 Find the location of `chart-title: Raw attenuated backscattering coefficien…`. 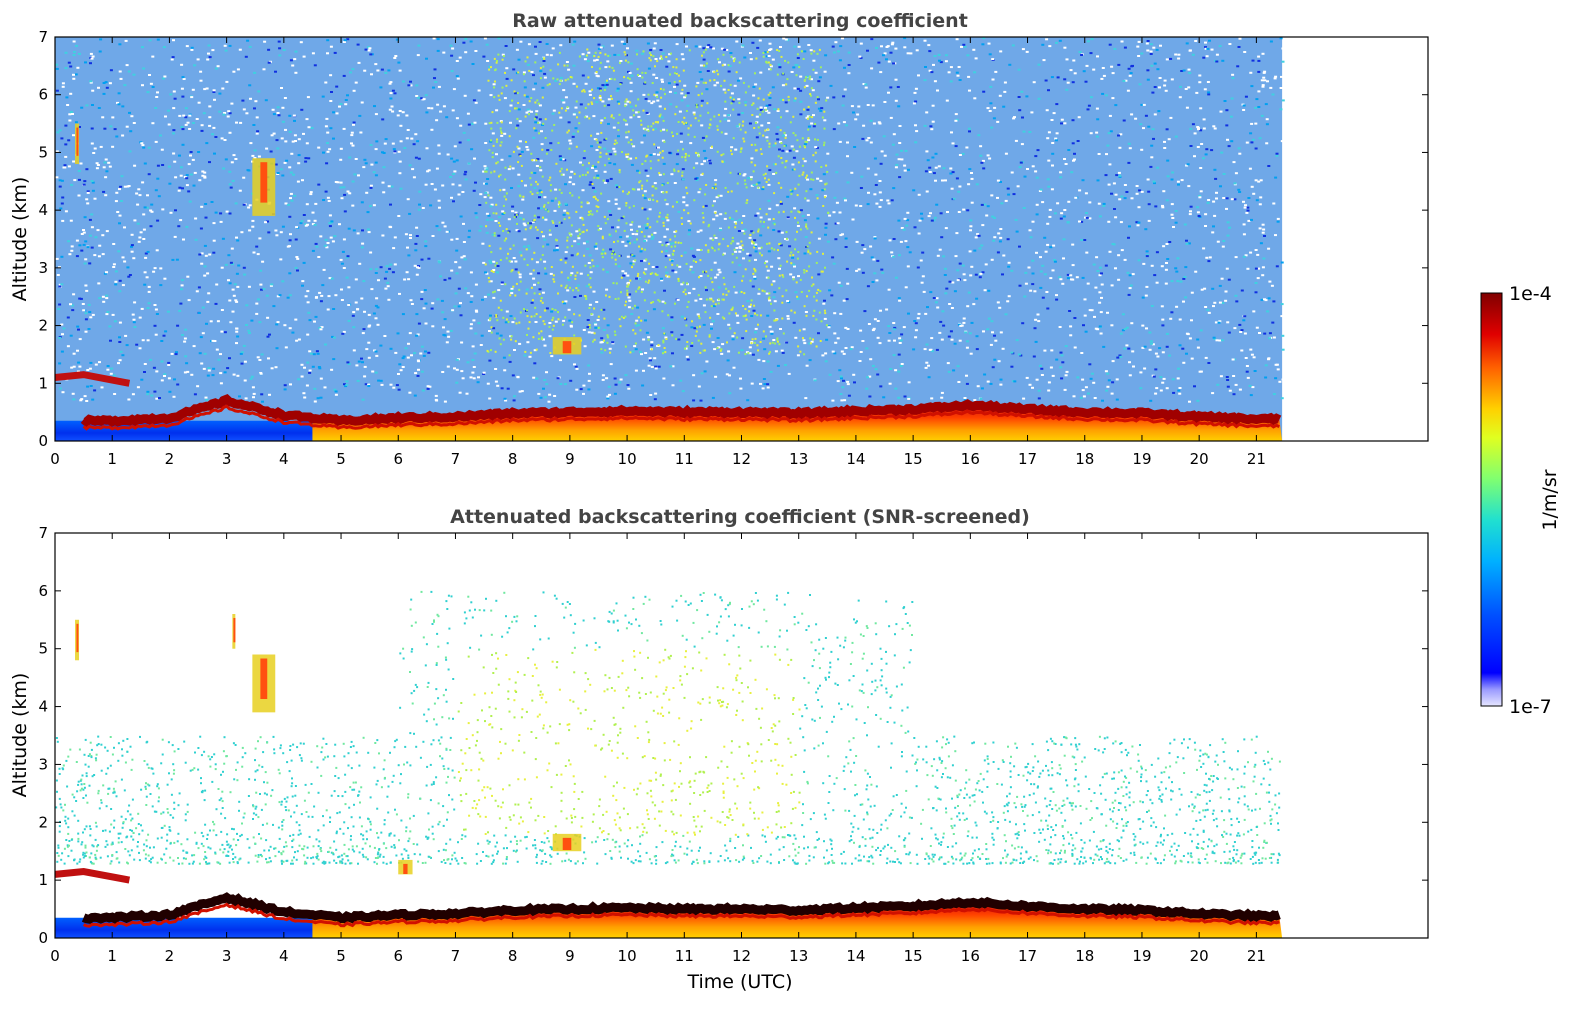

chart-title: Raw attenuated backscattering coefficien… is located at coordinates (740, 21).